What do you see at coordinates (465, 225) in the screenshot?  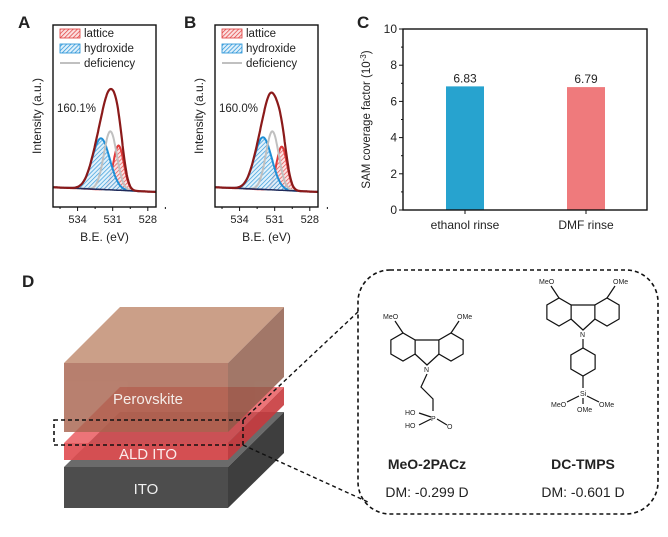 I see `category-label: ethanol rinse` at bounding box center [465, 225].